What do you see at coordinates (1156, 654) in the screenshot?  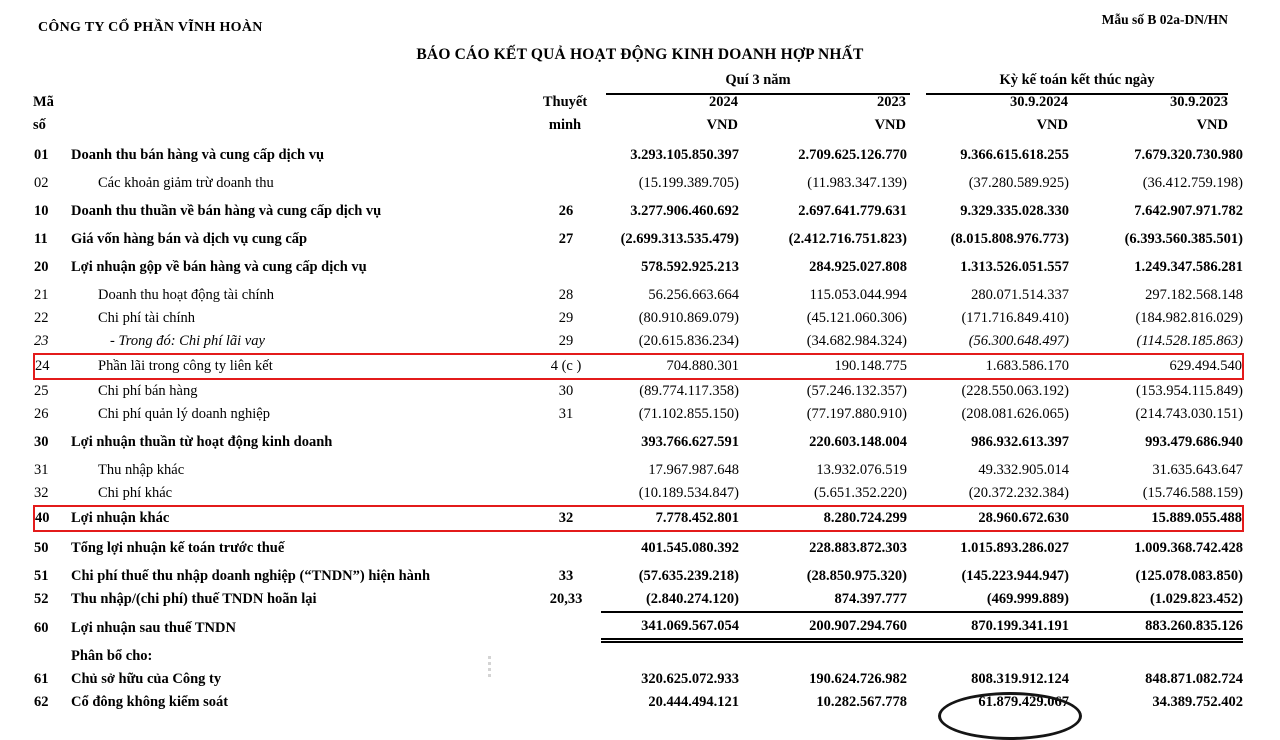 I see `cell-value-ytd-2023` at bounding box center [1156, 654].